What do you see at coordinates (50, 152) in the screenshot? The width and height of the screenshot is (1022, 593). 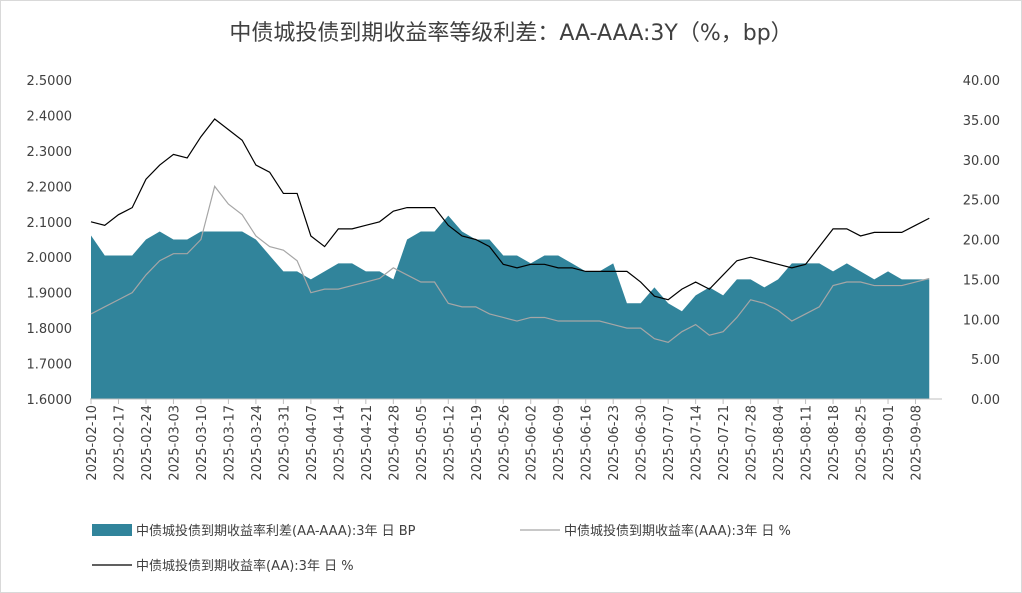 I see `y-tick-label: 2.3000` at bounding box center [50, 152].